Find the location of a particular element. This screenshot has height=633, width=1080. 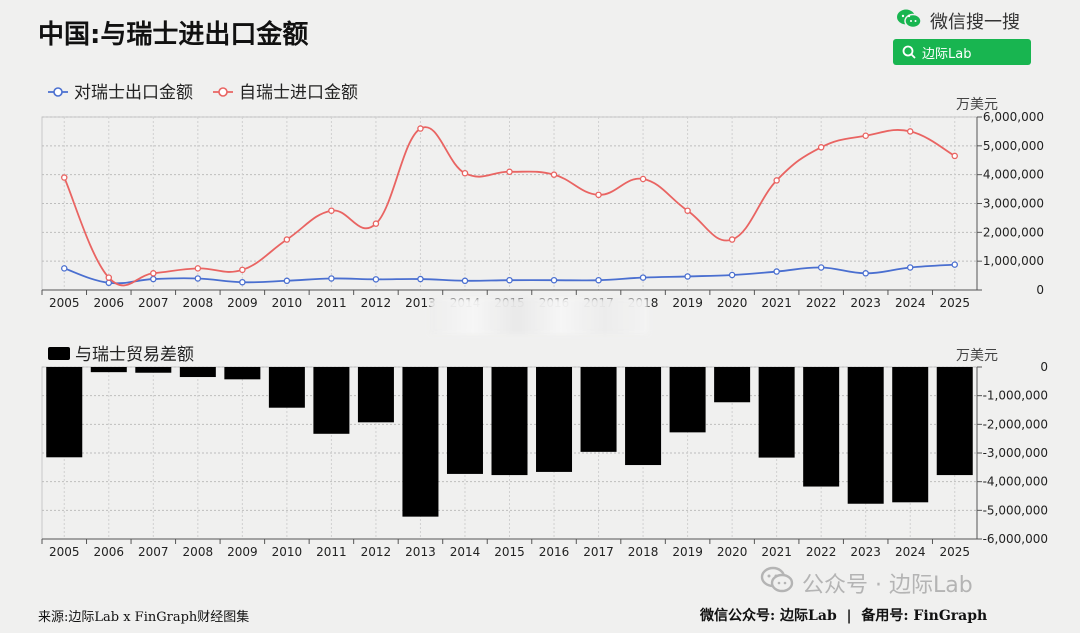

x-tick-label: 2016 is located at coordinates (554, 552).